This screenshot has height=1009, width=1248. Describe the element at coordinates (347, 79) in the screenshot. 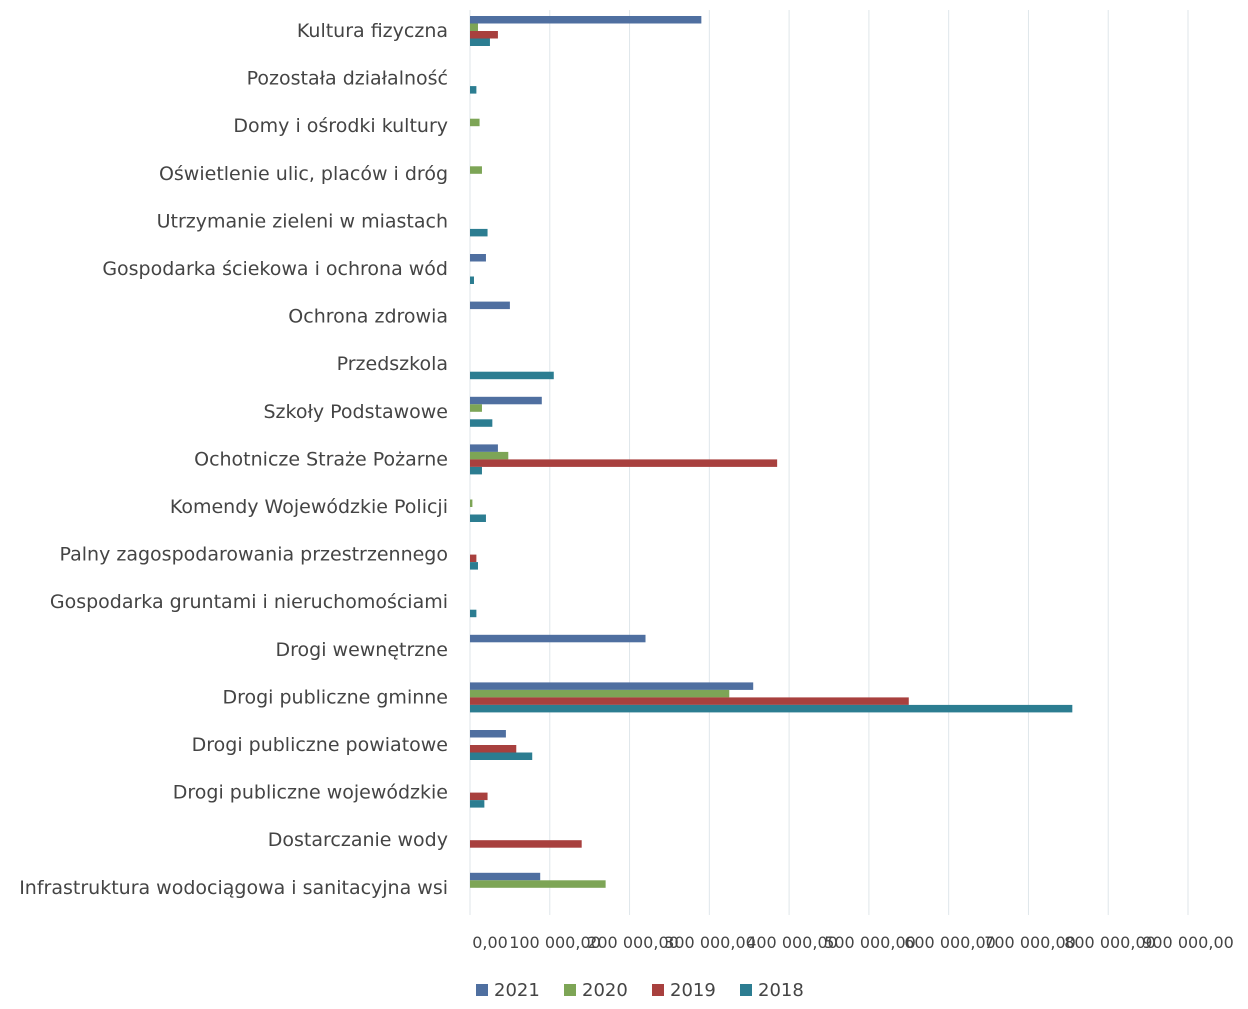

I see `category-label-1: Pozostała działalność` at that location.